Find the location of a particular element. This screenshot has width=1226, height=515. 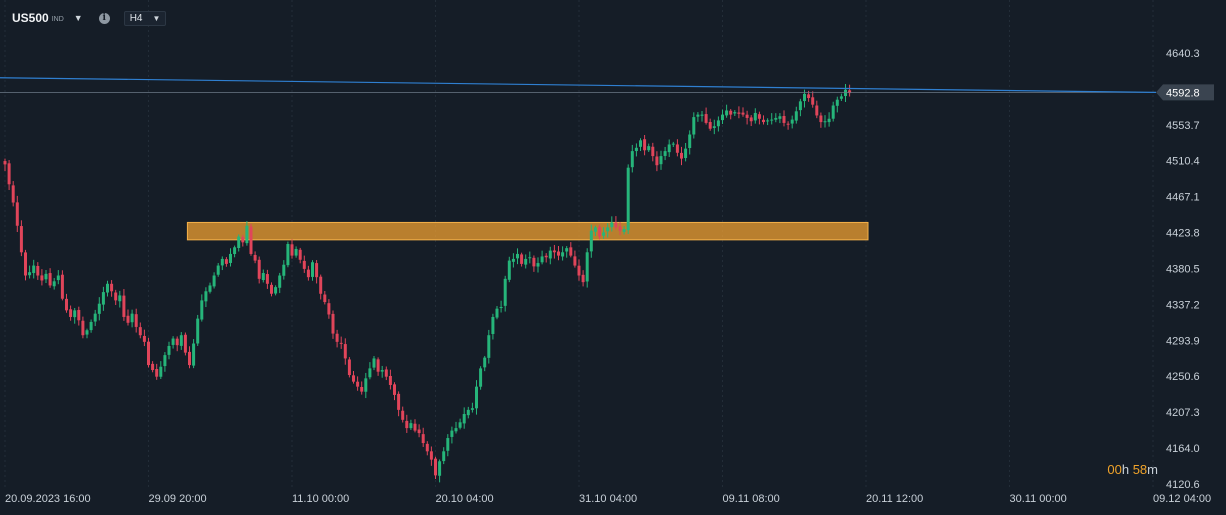

symbol-name: US500 is located at coordinates (30, 18).